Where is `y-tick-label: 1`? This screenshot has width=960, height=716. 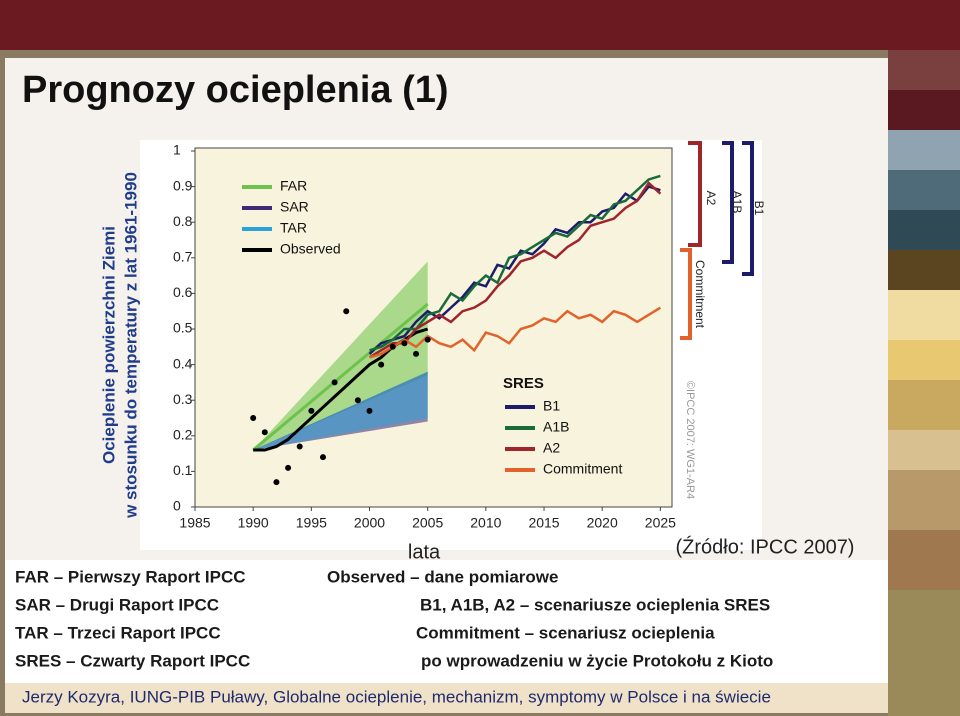 y-tick-label: 1 is located at coordinates (177, 150).